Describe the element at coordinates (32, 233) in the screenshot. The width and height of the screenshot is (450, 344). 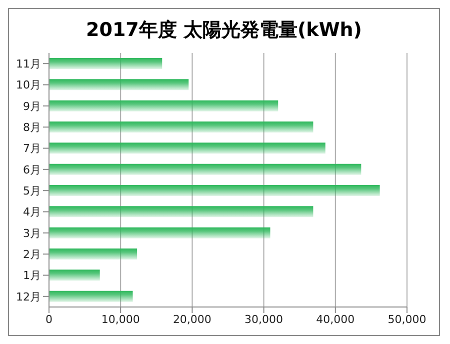
I see `y-tick-label: 3月` at that location.